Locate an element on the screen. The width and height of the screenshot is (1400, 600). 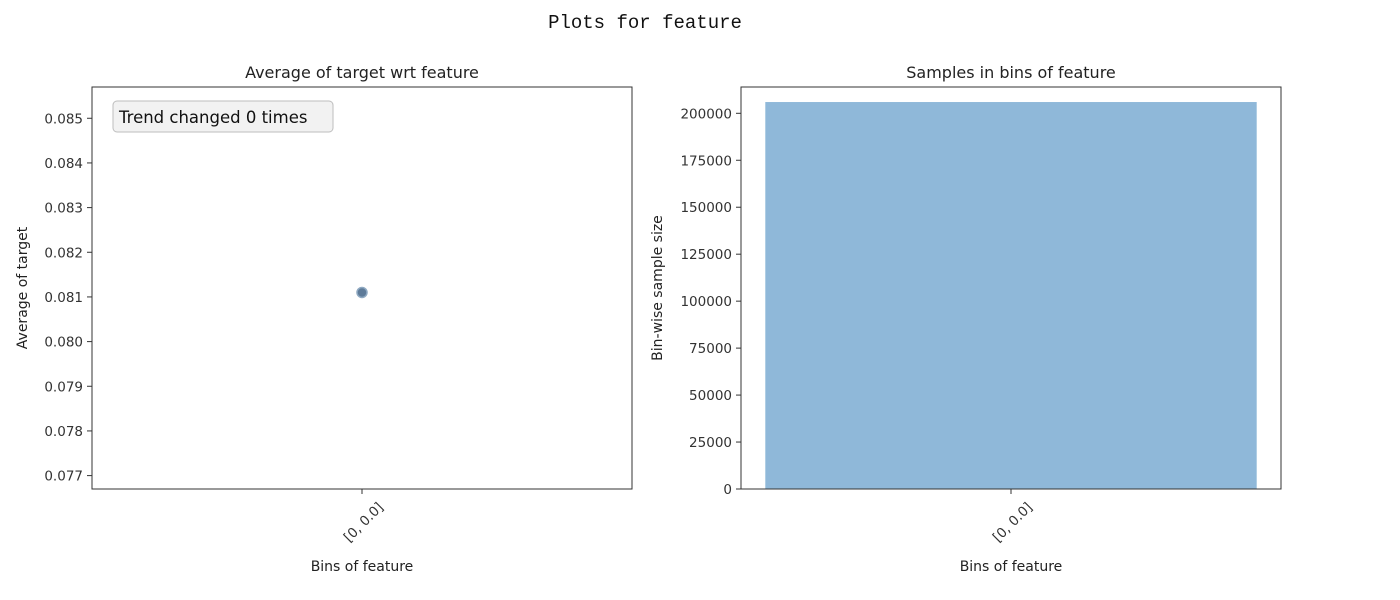
y-tick-label: 0.085 is located at coordinates (63, 119).